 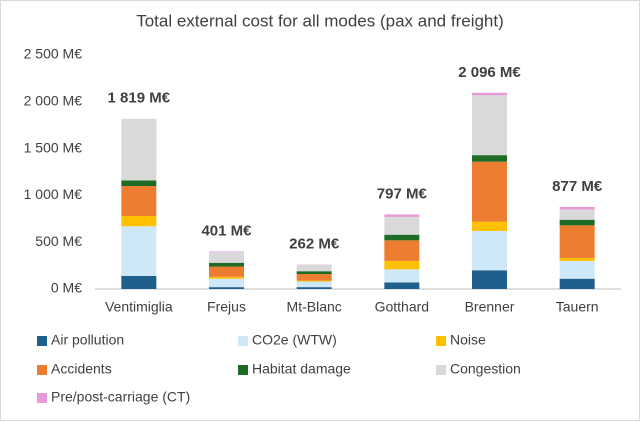 What do you see at coordinates (66, 288) in the screenshot?
I see `y-tick-label: 0 M€` at bounding box center [66, 288].